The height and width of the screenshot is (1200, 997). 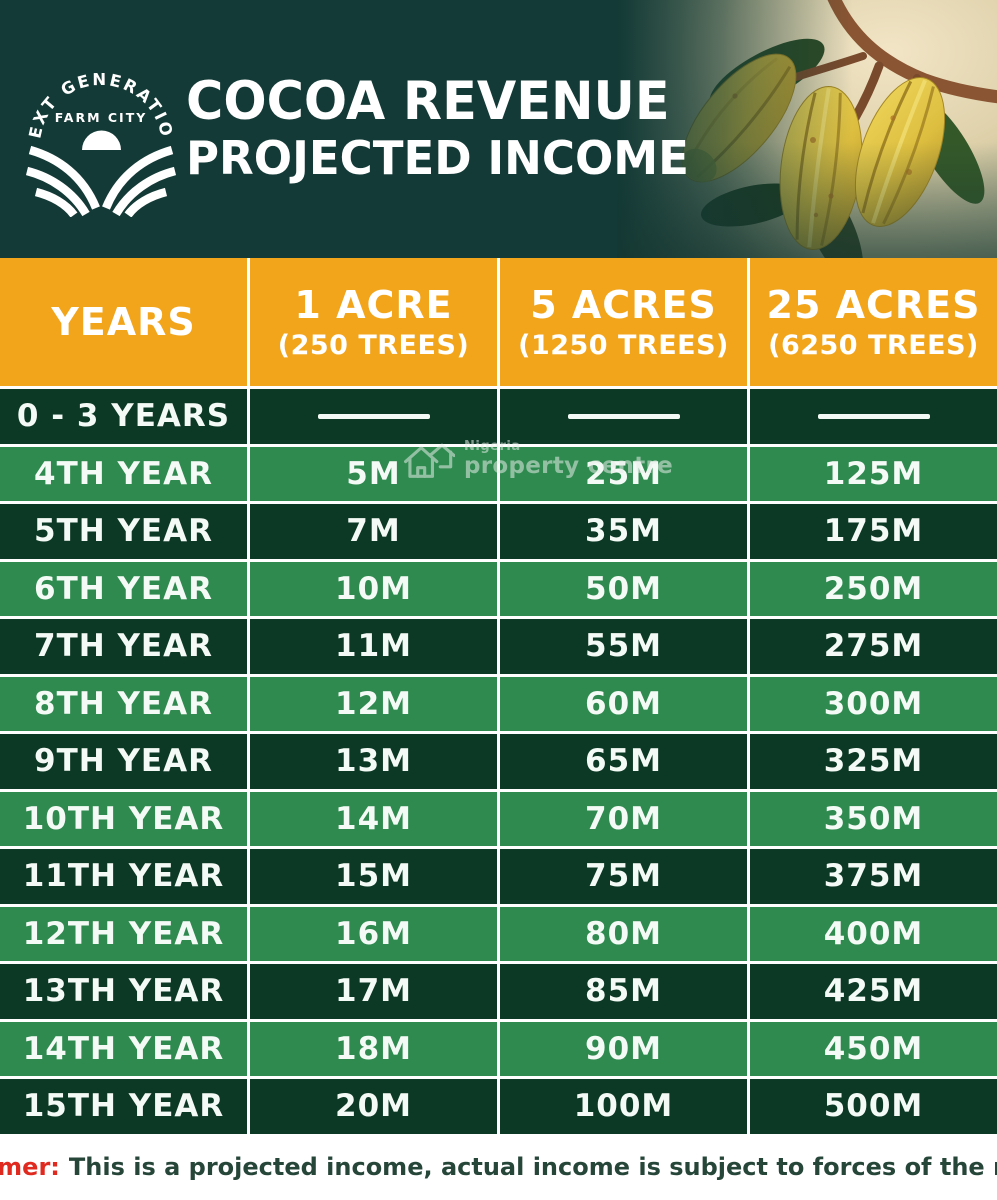 What do you see at coordinates (873, 1048) in the screenshot?
I see `value-cell: 450M` at bounding box center [873, 1048].